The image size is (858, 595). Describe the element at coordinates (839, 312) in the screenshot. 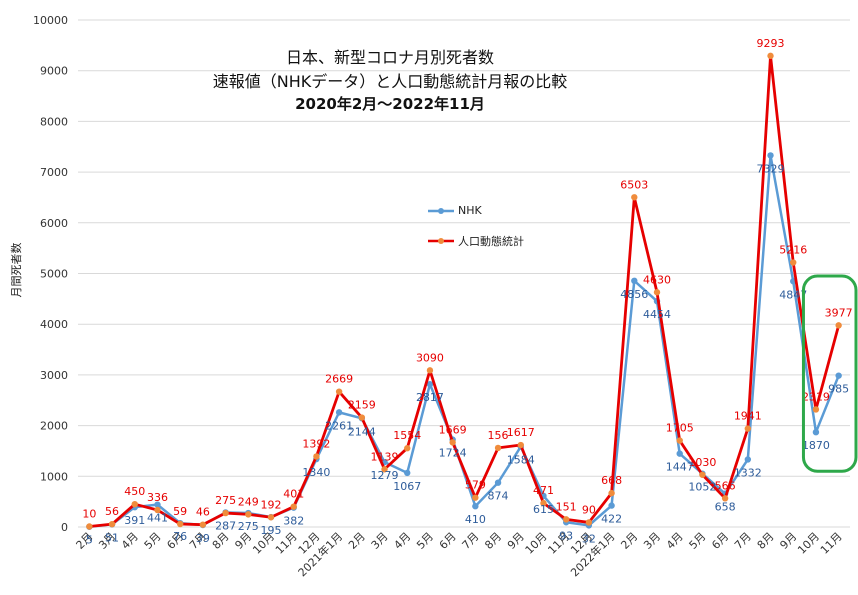

I see `data-label-vital: 3977` at that location.